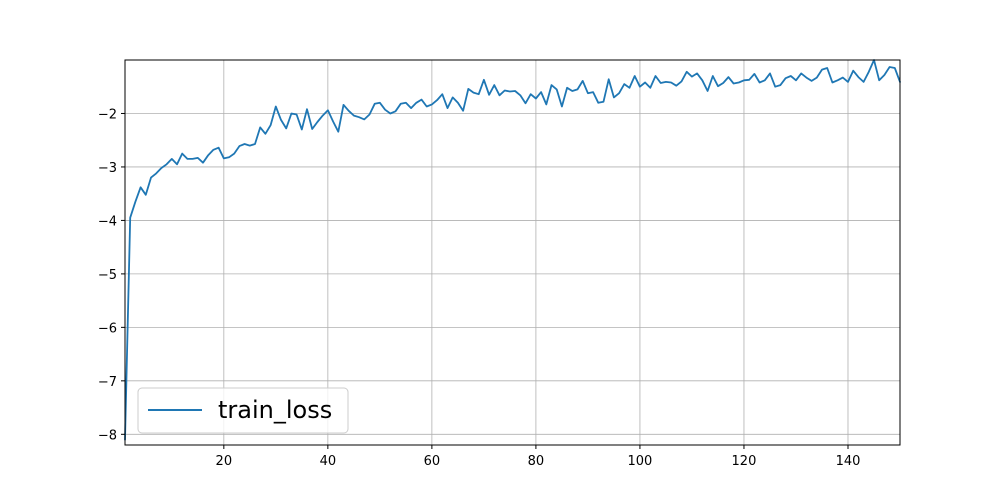 This screenshot has width=1000, height=500. Describe the element at coordinates (744, 461) in the screenshot. I see `x-tick-label: 120` at that location.